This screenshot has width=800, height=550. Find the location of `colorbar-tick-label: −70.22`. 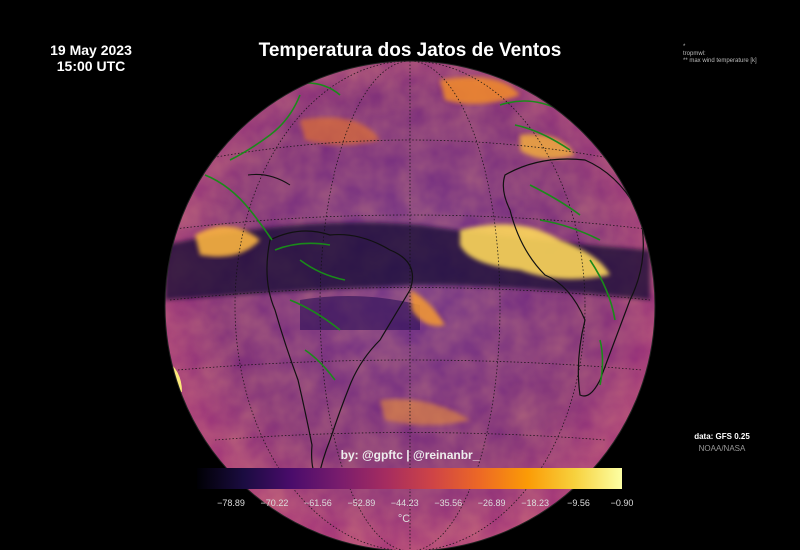

colorbar-tick-label: −70.22 is located at coordinates (274, 503).